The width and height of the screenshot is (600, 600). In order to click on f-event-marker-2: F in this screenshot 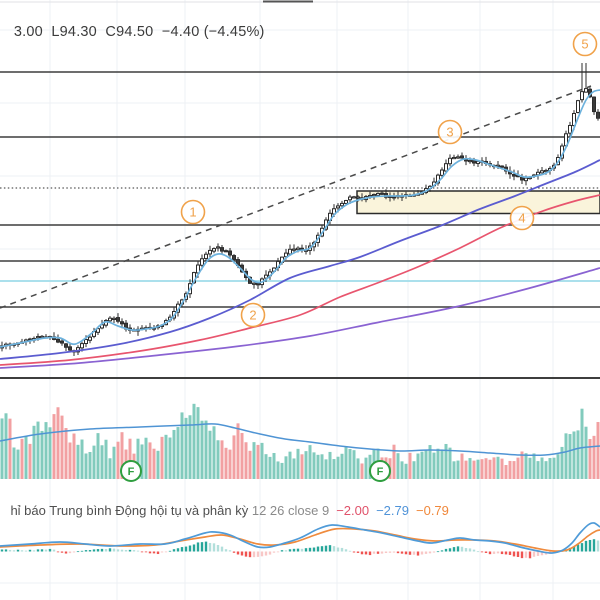, I will do `click(380, 471)`.